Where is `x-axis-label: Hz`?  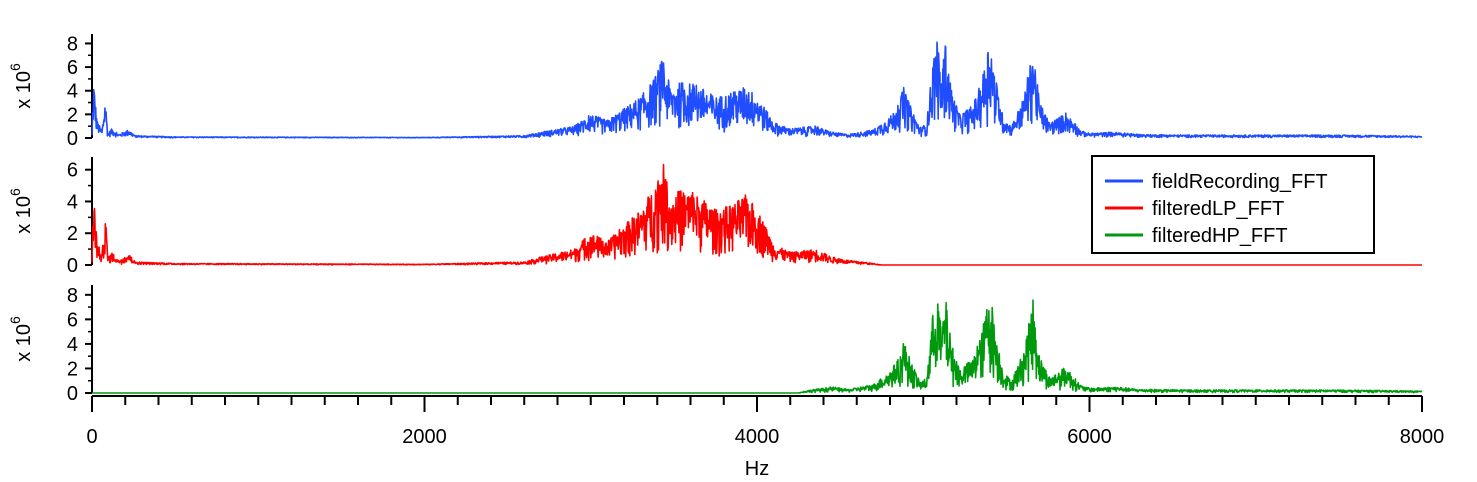 x-axis-label: Hz is located at coordinates (757, 469).